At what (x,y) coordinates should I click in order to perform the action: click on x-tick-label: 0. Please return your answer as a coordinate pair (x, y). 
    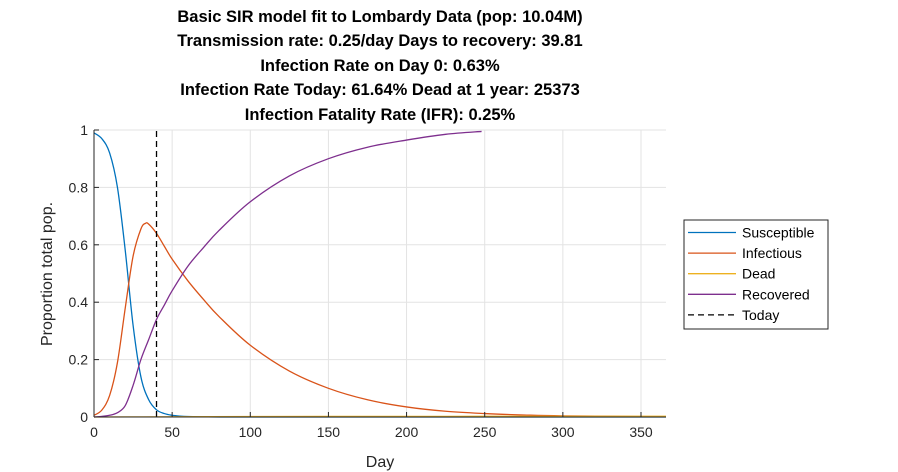
    Looking at the image, I should click on (94, 432).